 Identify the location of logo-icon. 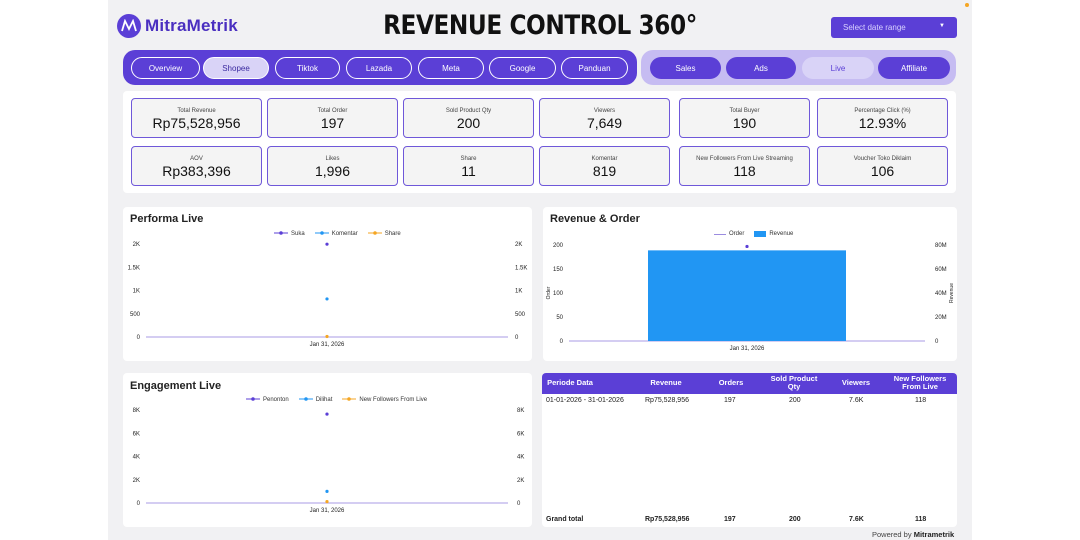
(129, 26).